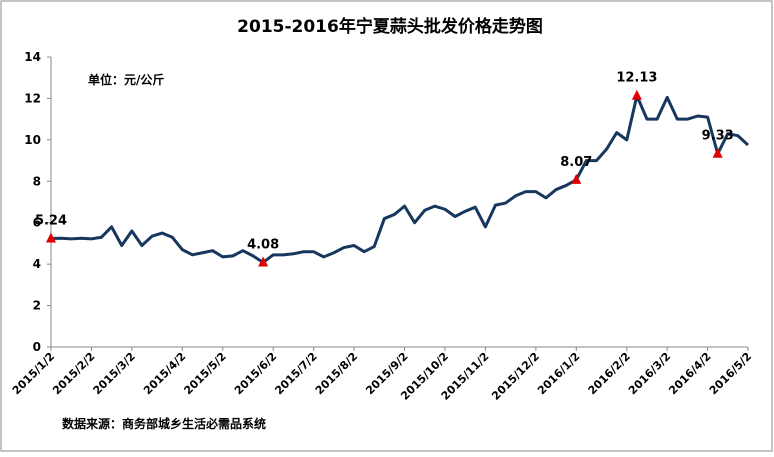 The width and height of the screenshot is (774, 457). Describe the element at coordinates (32, 57) in the screenshot. I see `y-tick-label: 14` at that location.